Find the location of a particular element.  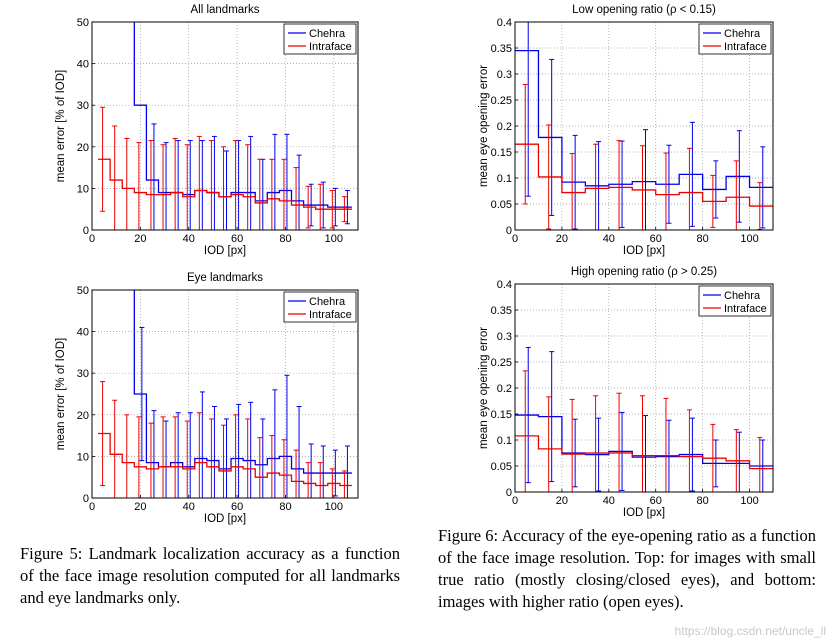

chart-title: Eye landmarks is located at coordinates (225, 278).